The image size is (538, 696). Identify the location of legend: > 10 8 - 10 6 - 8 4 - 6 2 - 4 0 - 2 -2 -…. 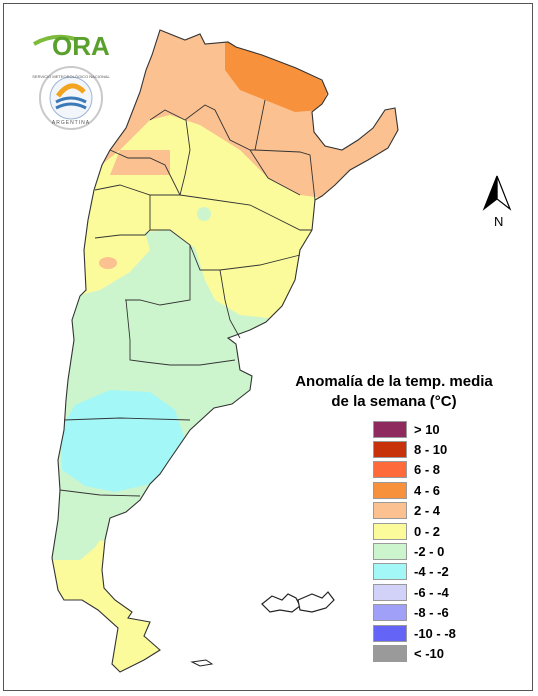
(414, 541).